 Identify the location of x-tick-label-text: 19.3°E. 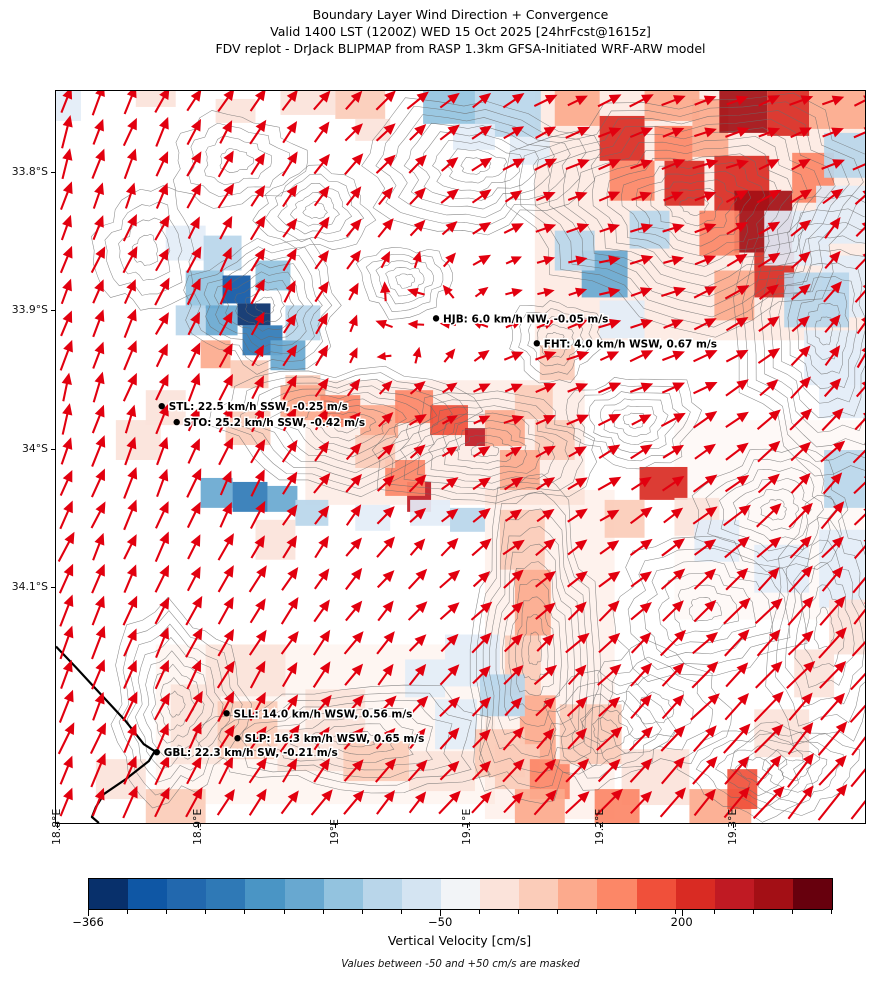
(732, 827).